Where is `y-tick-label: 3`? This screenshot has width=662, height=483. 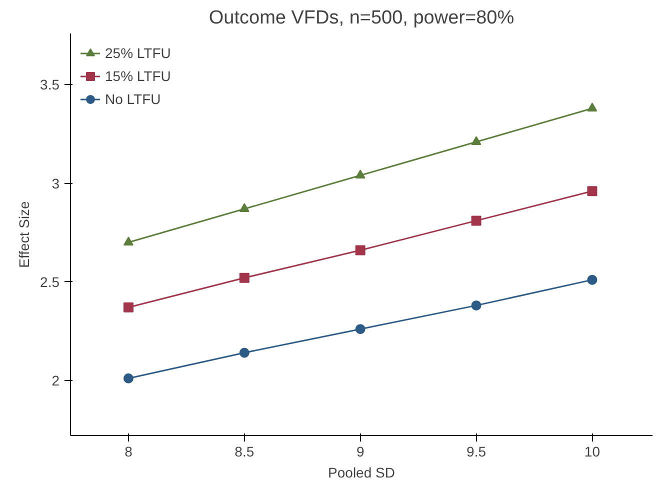 y-tick-label: 3 is located at coordinates (56, 183).